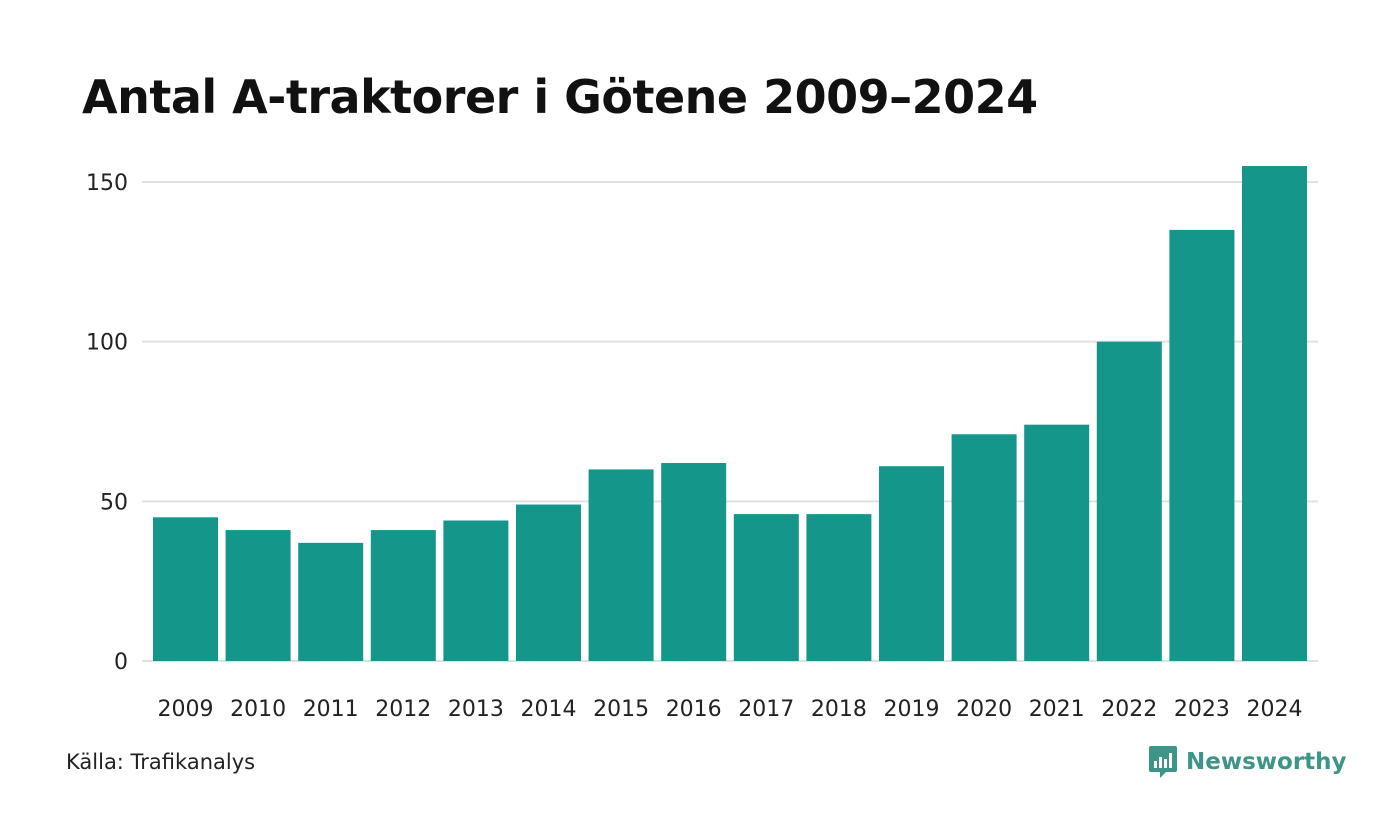  I want to click on y-tick-label: 50, so click(114, 502).